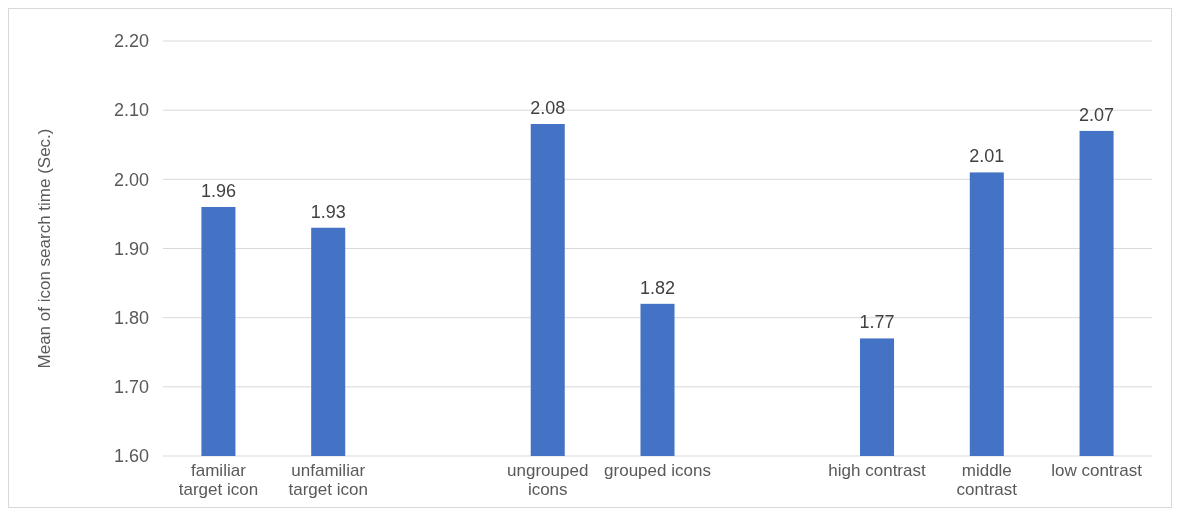  I want to click on x-tick-label: high contrast, so click(877, 470).